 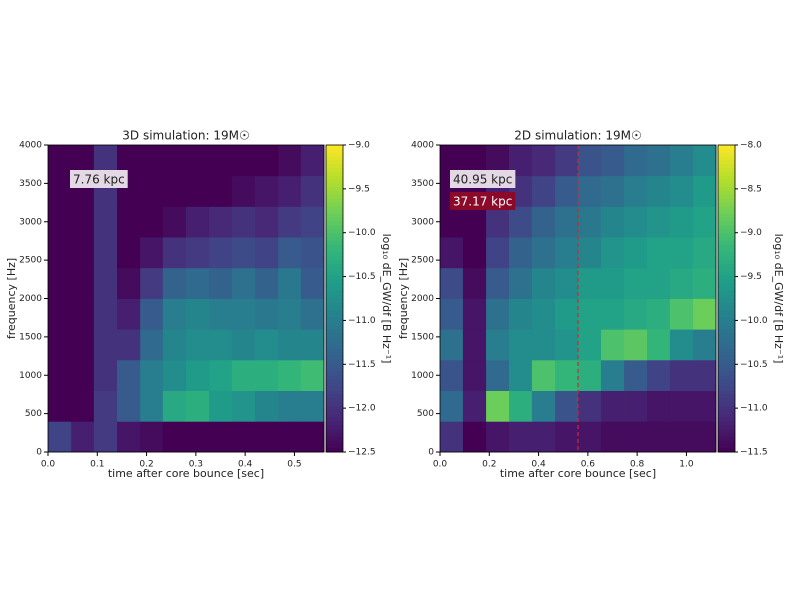 I want to click on x-tick-label: 0.8, so click(x=637, y=465).